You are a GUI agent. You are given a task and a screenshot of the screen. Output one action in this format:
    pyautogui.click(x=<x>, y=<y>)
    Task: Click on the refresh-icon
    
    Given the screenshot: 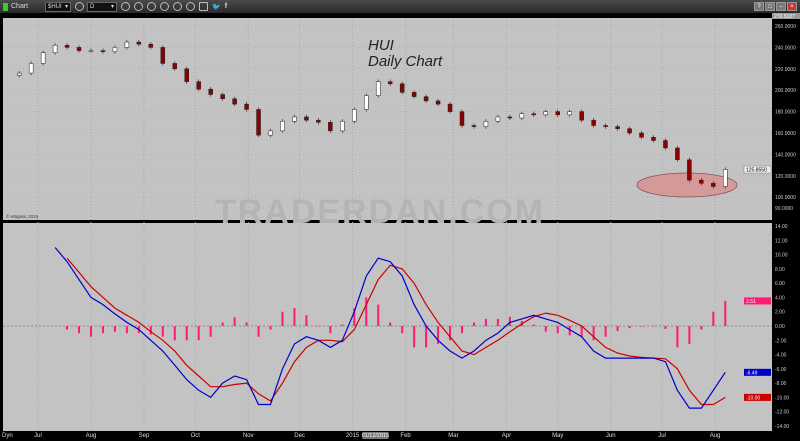 What is the action you would take?
    pyautogui.click(x=151, y=6)
    